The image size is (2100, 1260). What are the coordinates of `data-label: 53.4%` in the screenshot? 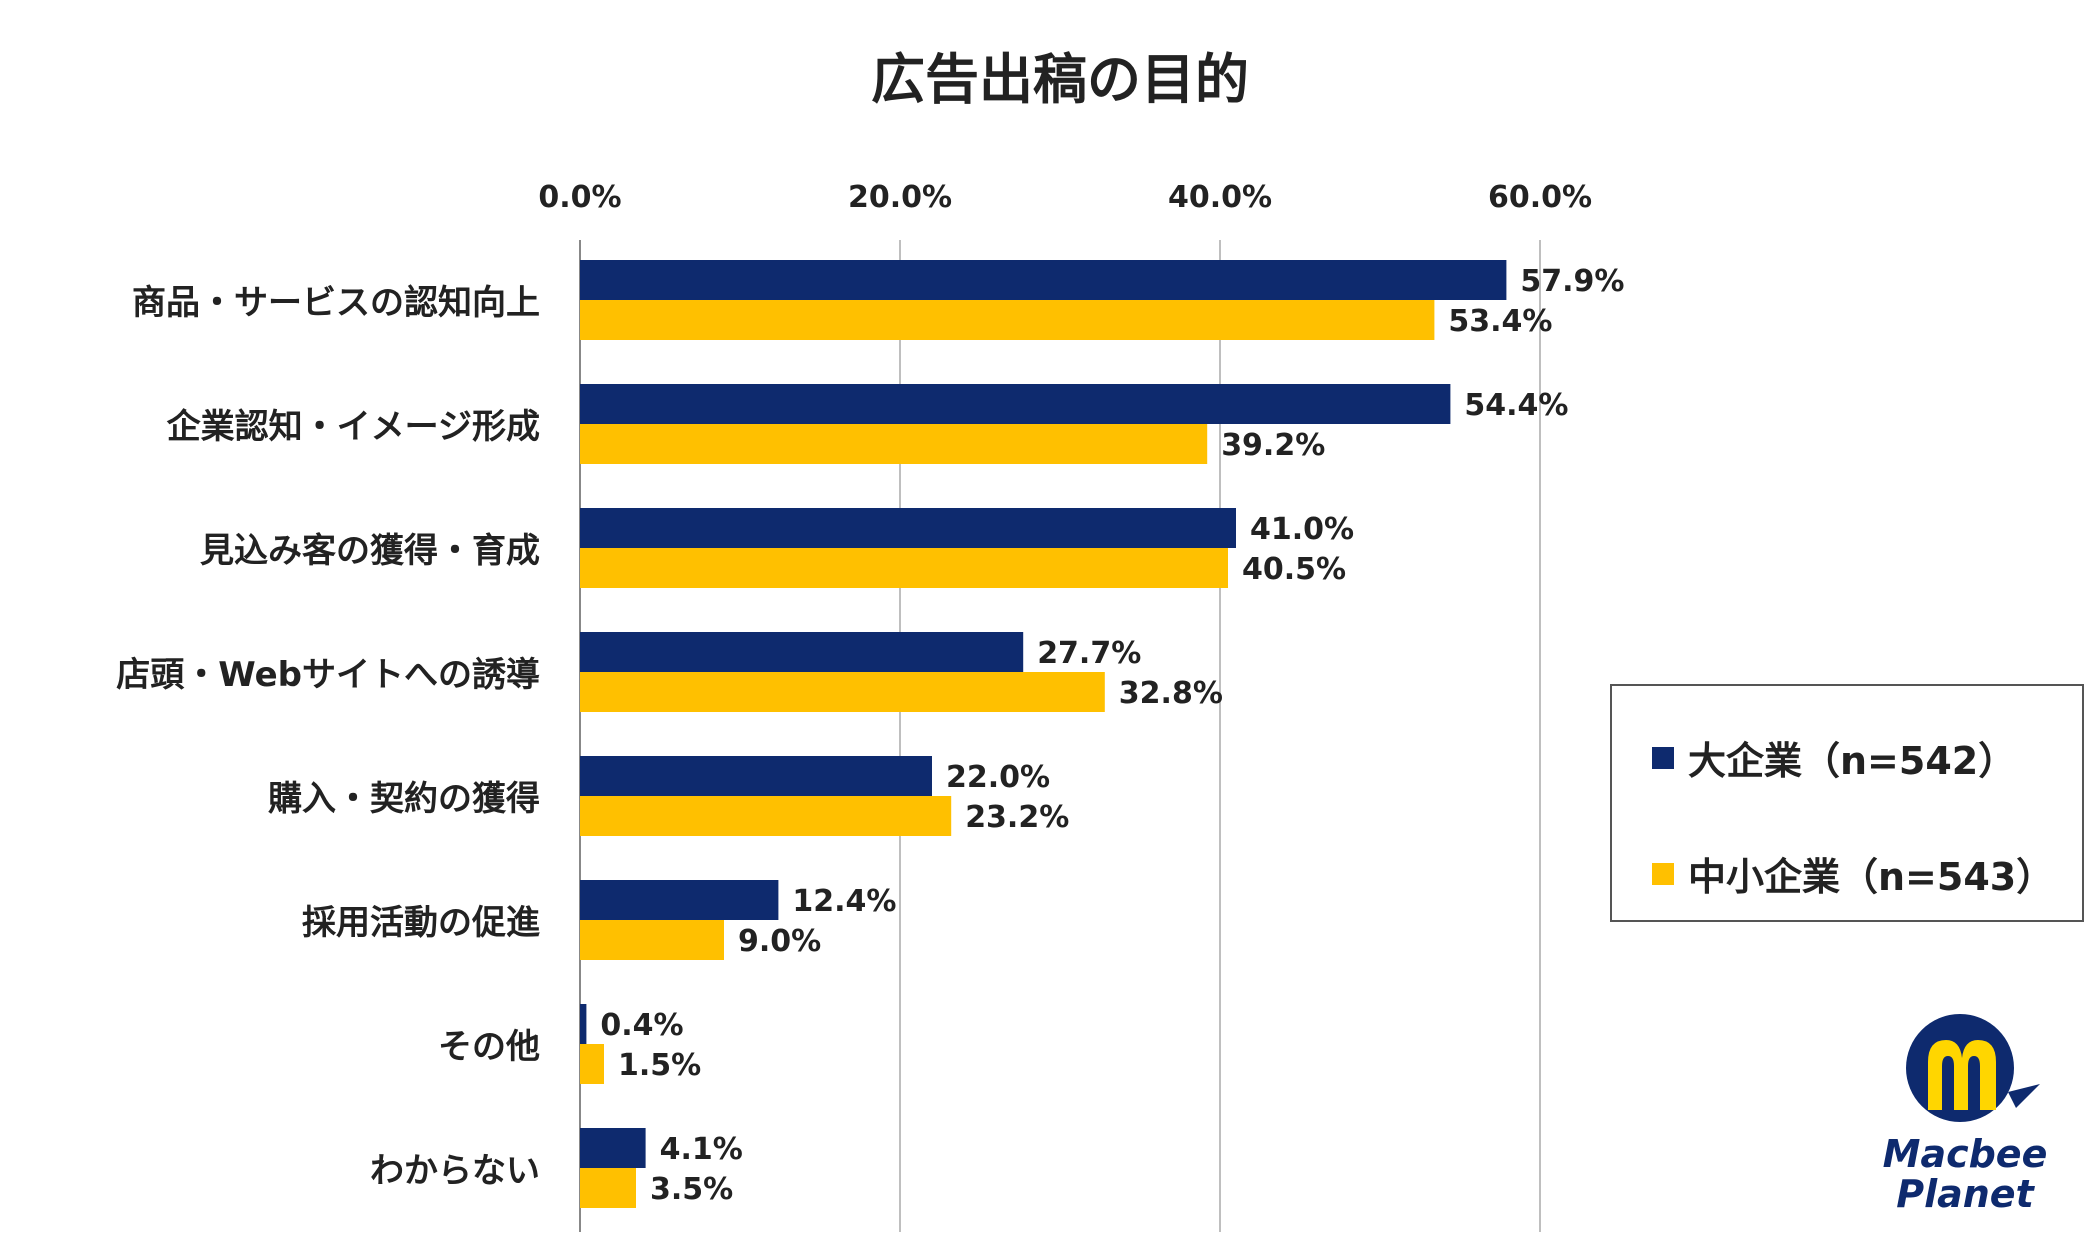 It's located at (1500, 321).